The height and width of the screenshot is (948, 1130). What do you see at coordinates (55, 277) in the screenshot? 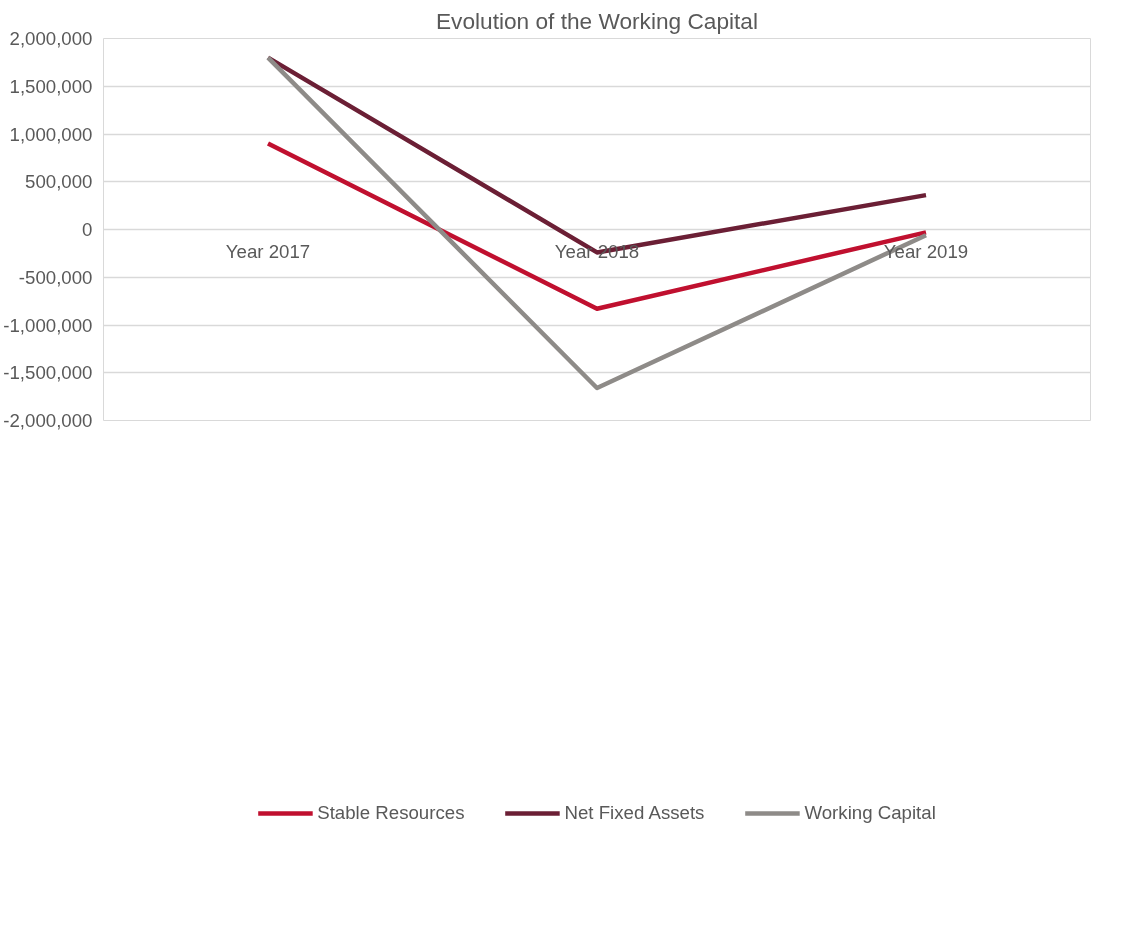
I see `y-tick-label: -500,000` at bounding box center [55, 277].